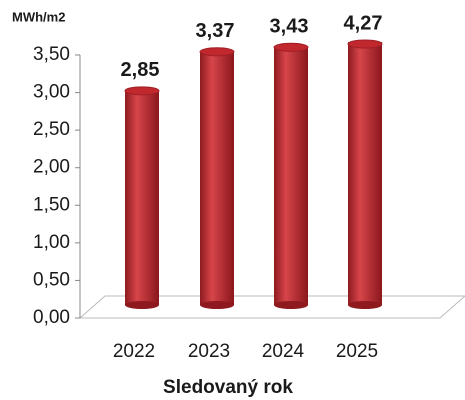 The width and height of the screenshot is (465, 400). I want to click on y-tick-label: 0,50, so click(51, 279).